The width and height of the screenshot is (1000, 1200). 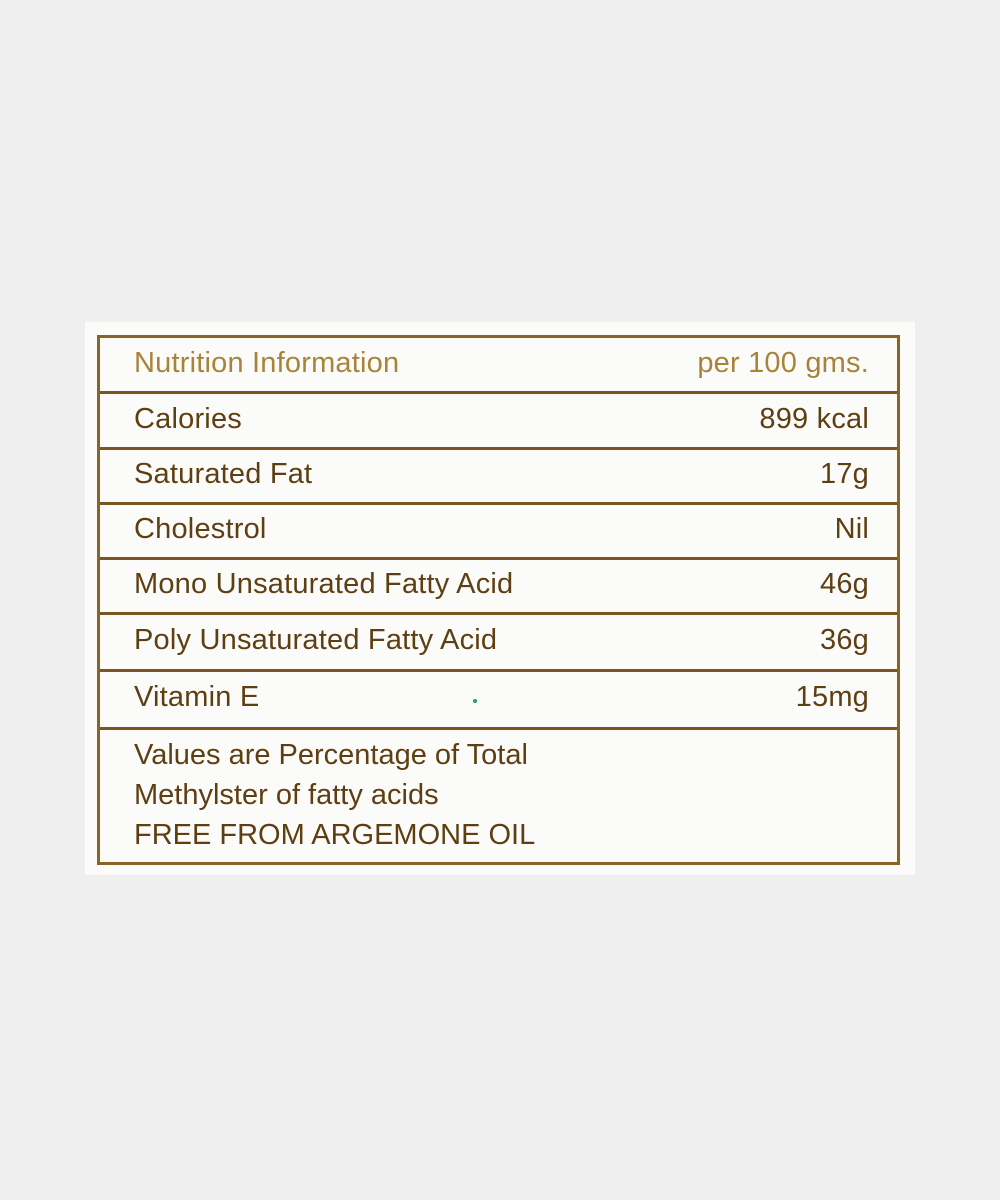 I want to click on nutrient-value: 36g, so click(x=844, y=640).